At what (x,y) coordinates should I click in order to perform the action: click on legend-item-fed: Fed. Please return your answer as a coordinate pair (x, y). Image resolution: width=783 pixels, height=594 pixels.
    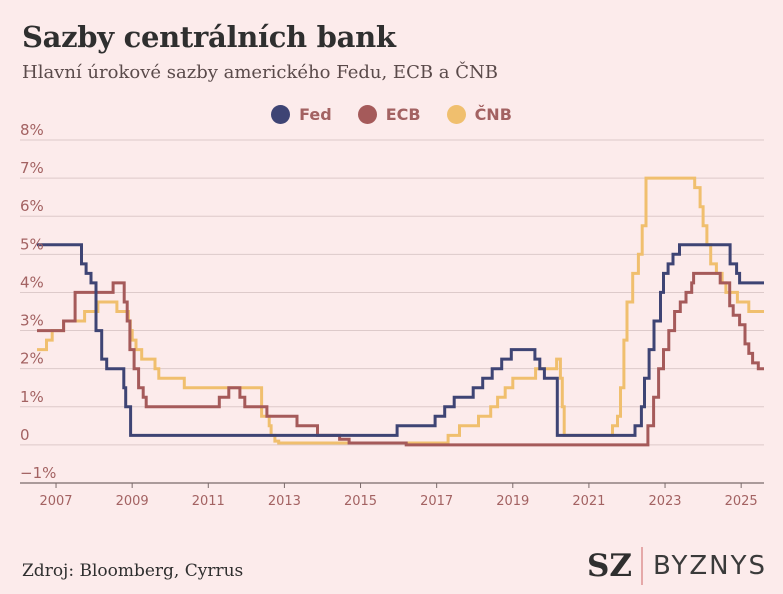
    Looking at the image, I should click on (301, 114).